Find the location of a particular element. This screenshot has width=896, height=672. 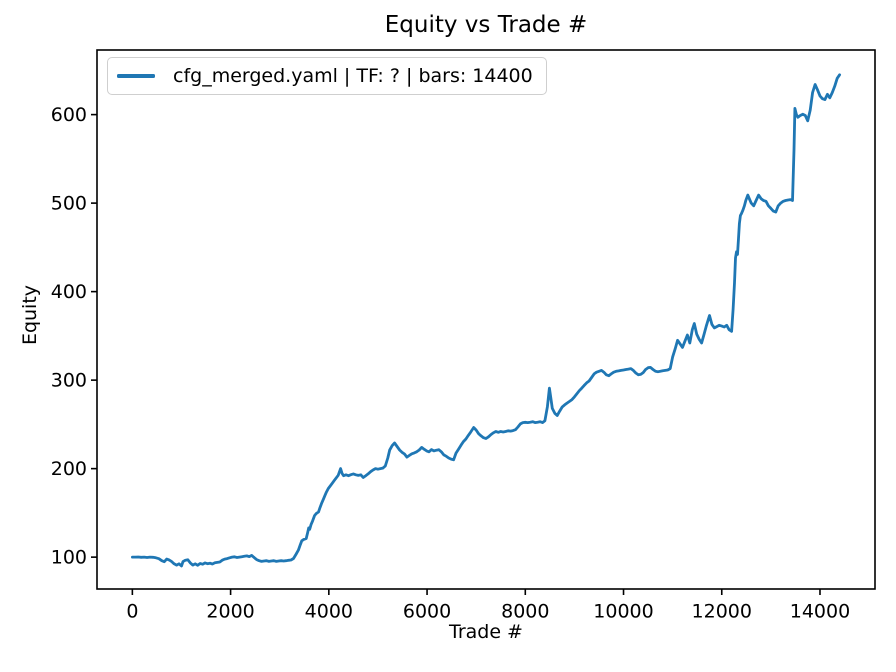

y-tick-label: 500 is located at coordinates (69, 204).